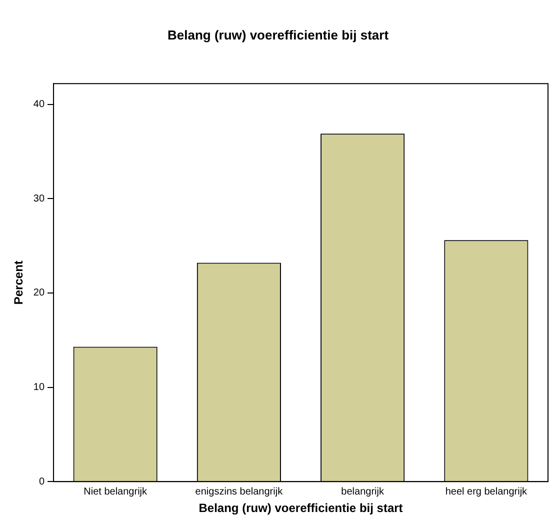 This screenshot has width=558, height=524. I want to click on y-tick-label: 0, so click(41, 482).